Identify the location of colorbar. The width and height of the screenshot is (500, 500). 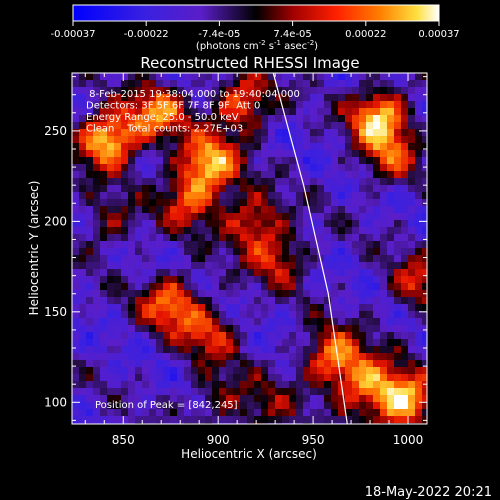
(256, 13).